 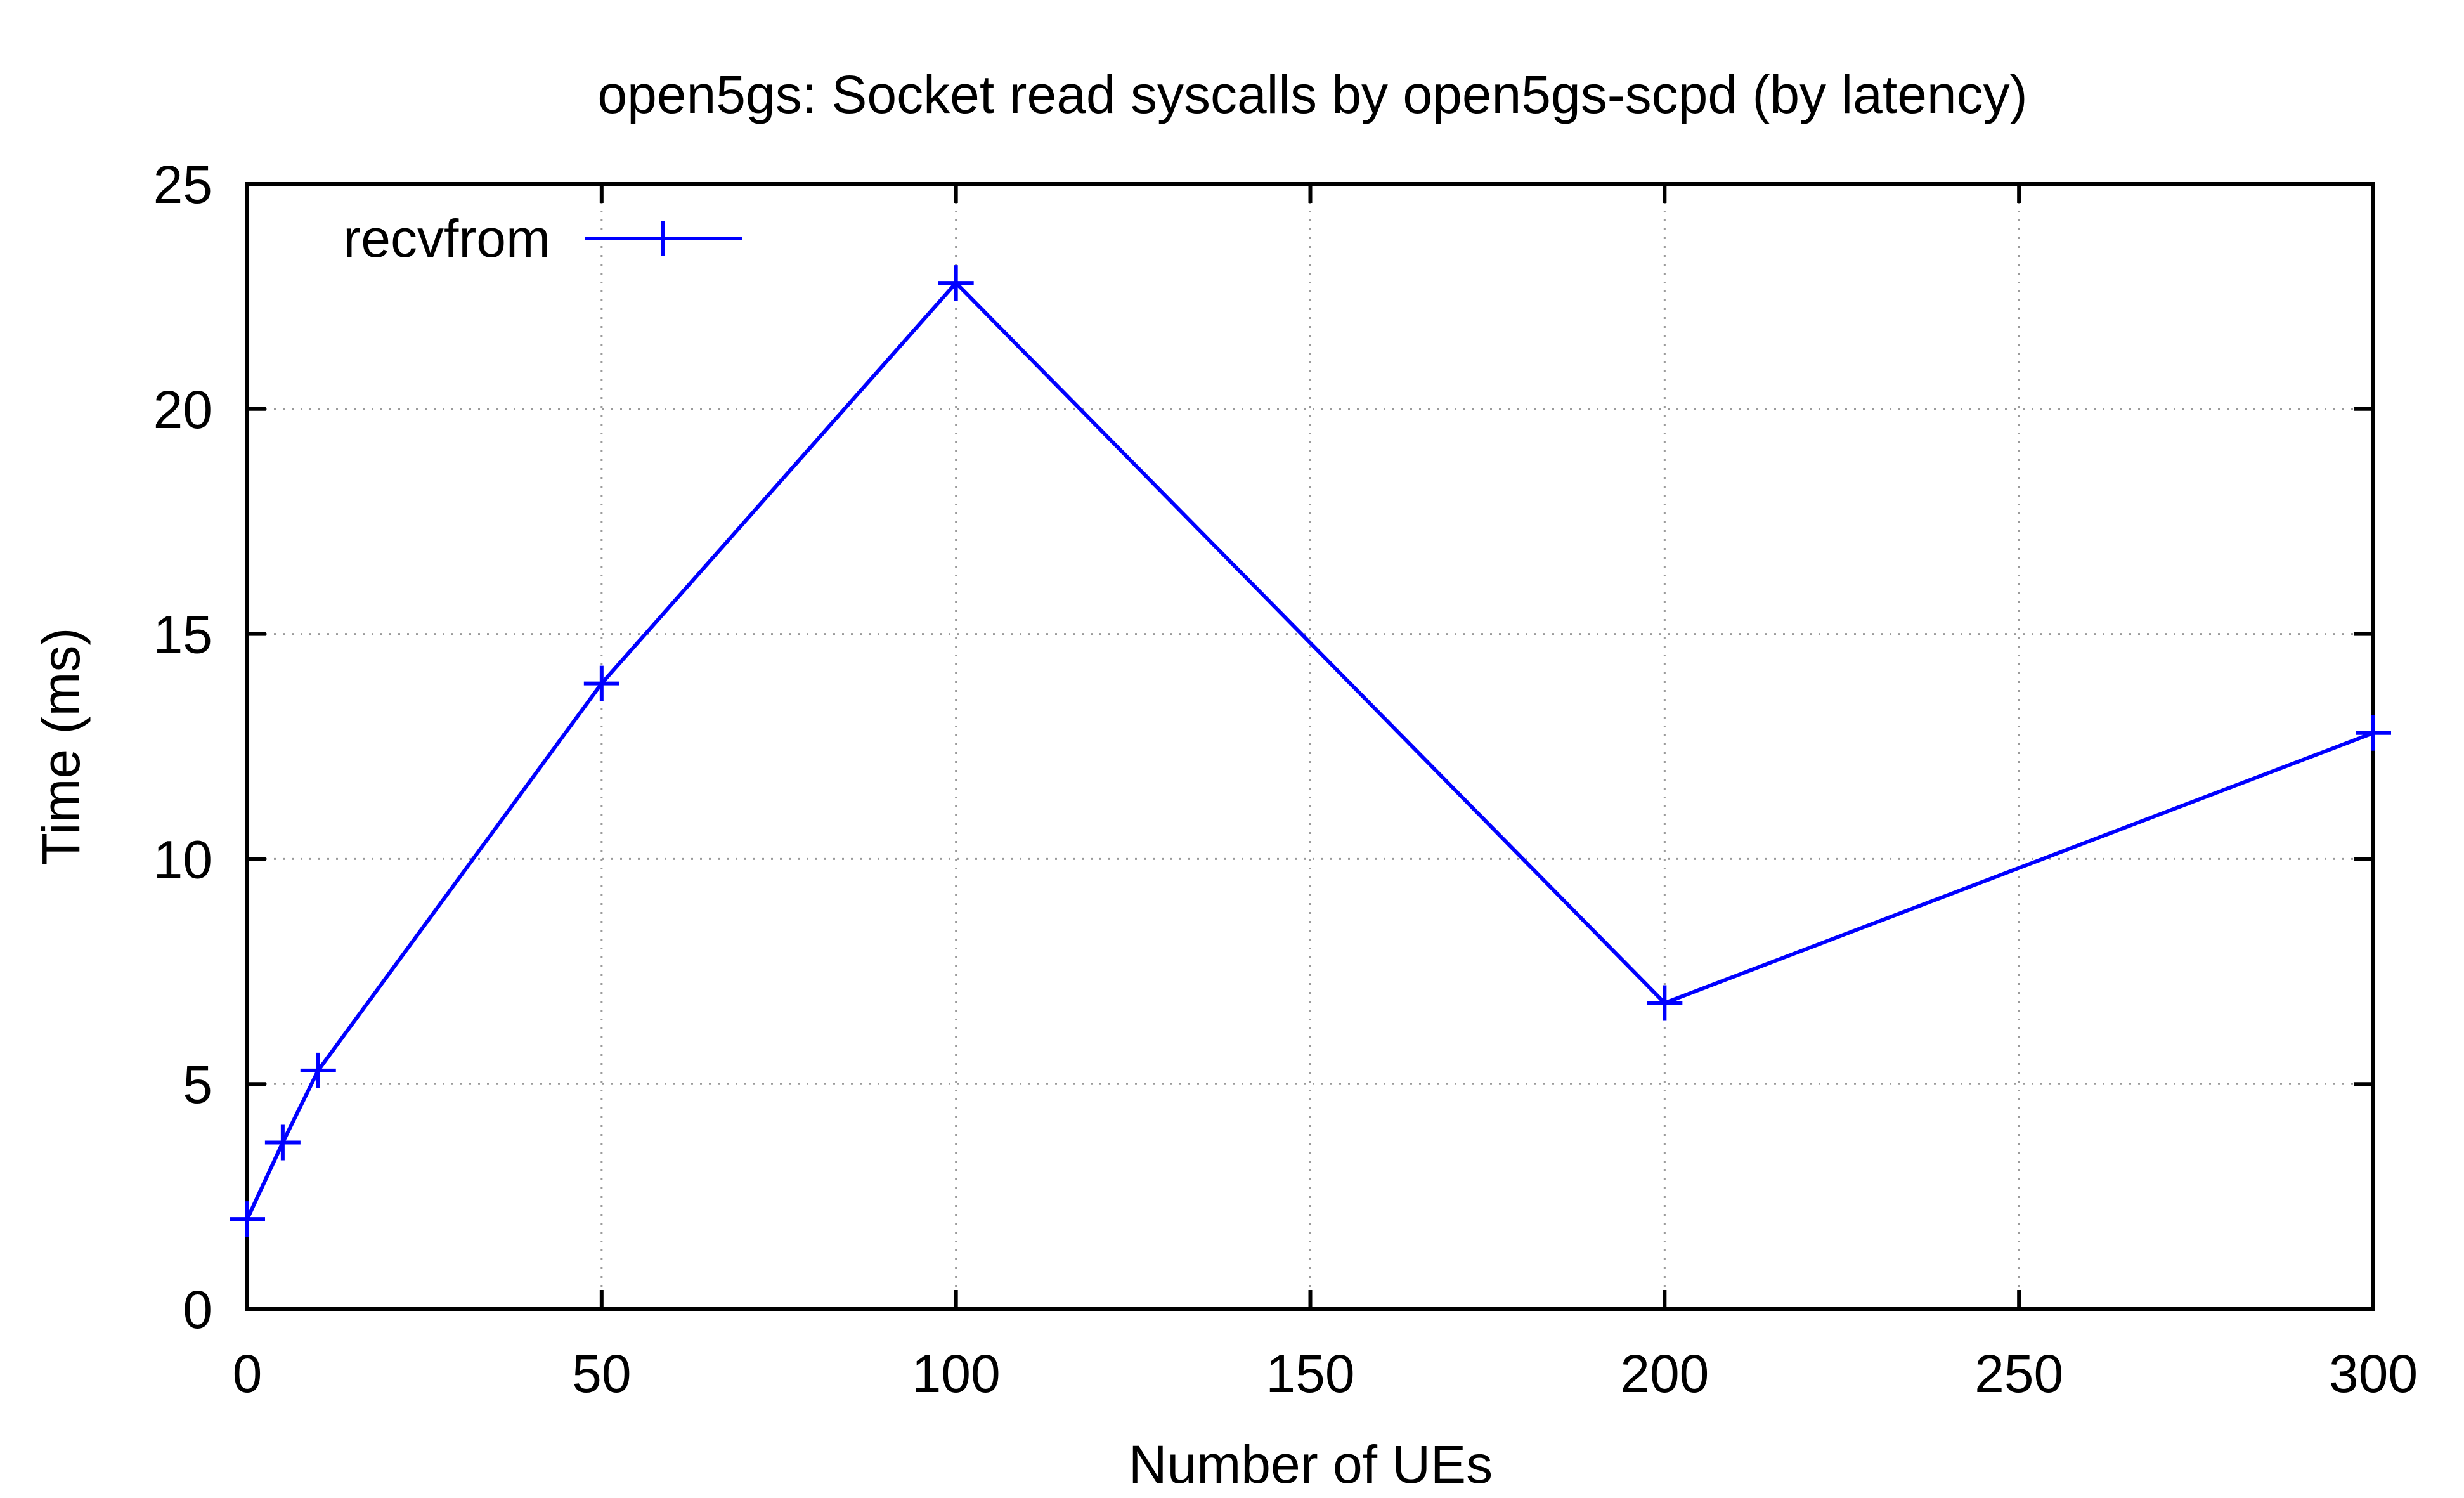 What do you see at coordinates (197, 1310) in the screenshot?
I see `y-tick-label-0: 0` at bounding box center [197, 1310].